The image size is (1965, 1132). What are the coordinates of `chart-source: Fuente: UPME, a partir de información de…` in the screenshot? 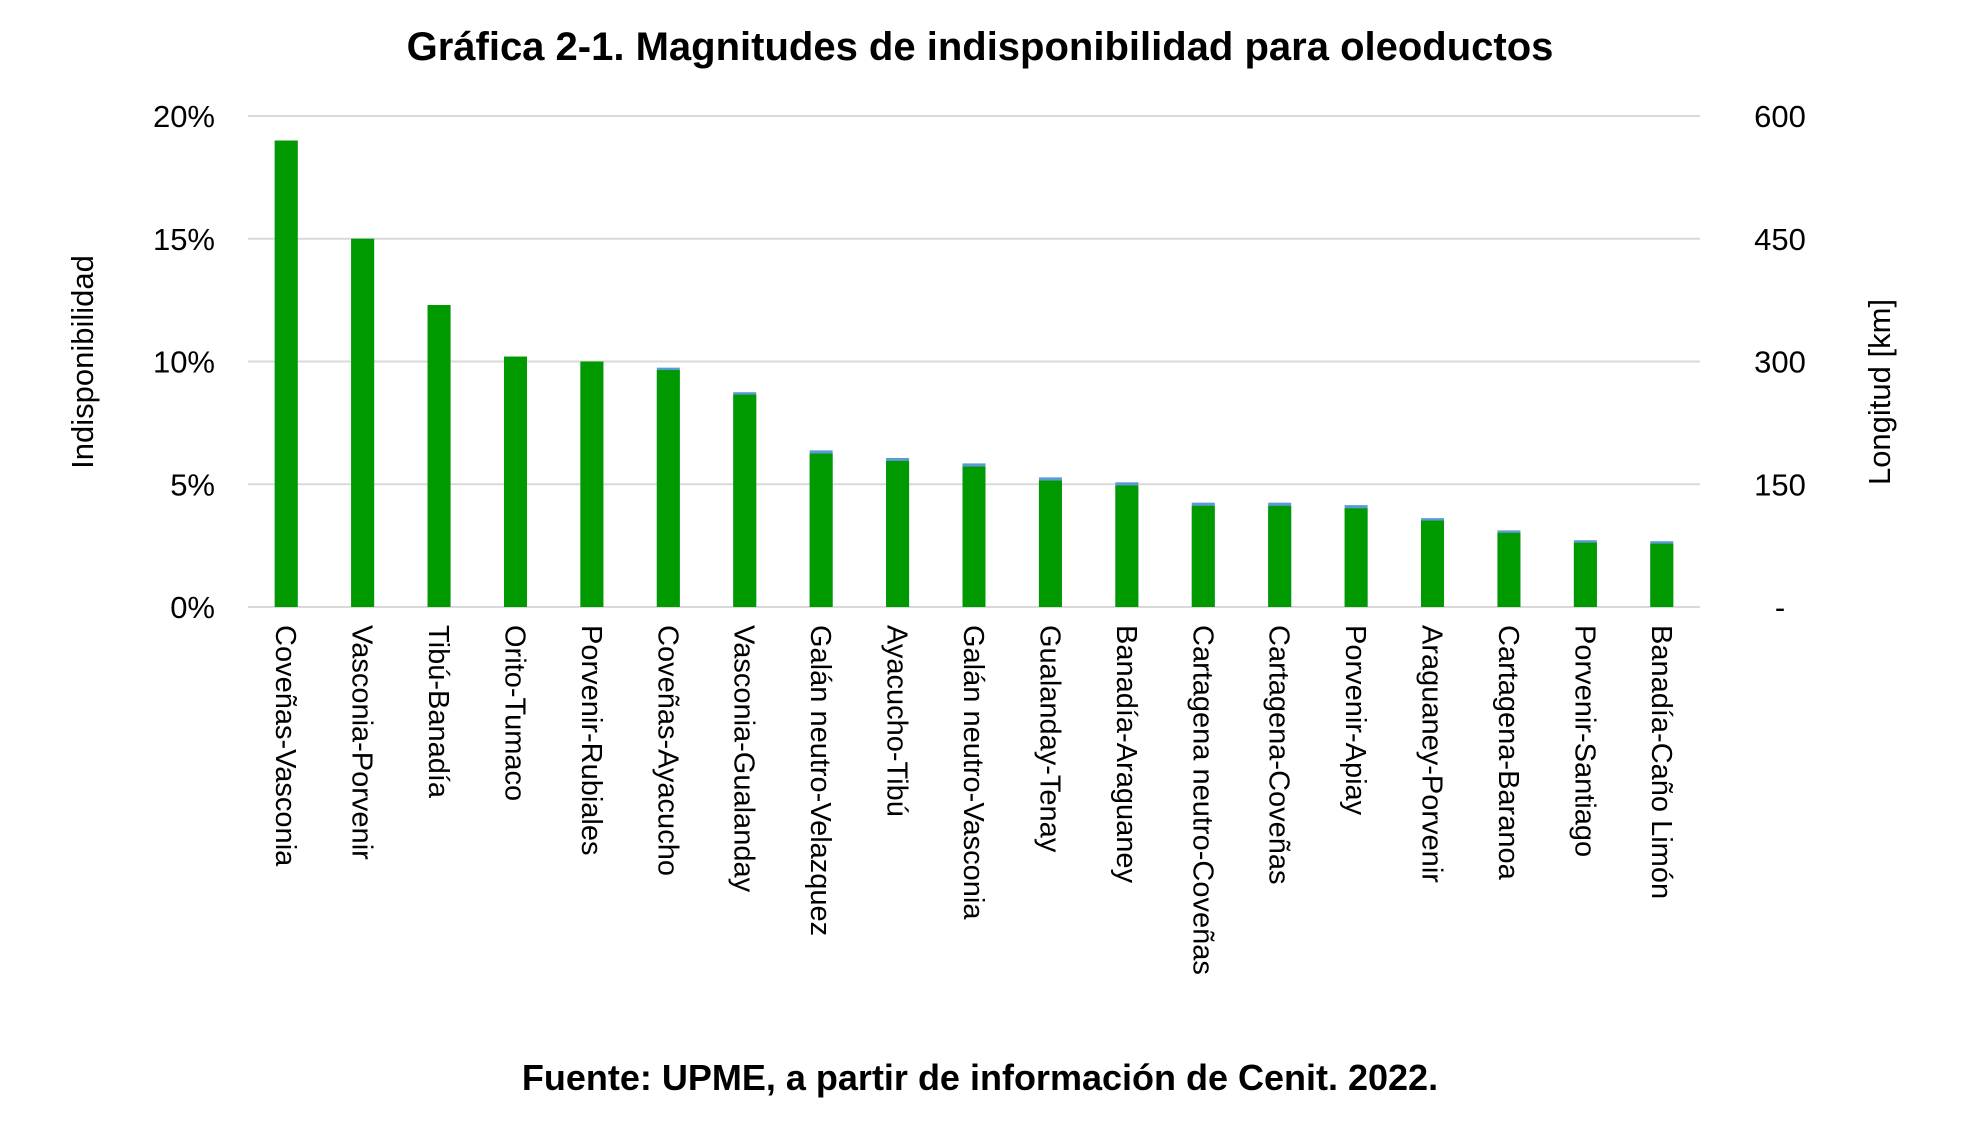 It's located at (980, 1077).